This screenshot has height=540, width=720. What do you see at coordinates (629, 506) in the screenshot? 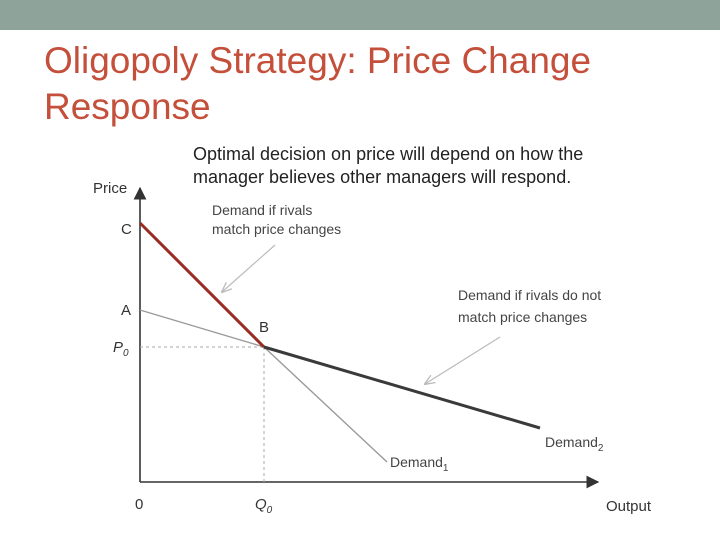
I see `x-axis-label: Output` at bounding box center [629, 506].